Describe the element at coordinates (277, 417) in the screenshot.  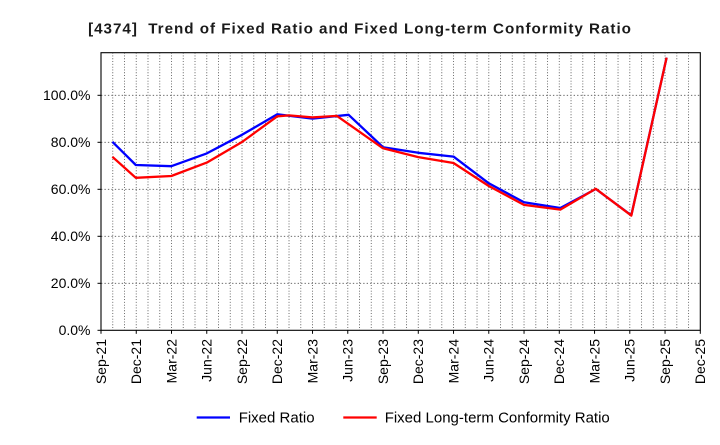
I see `svg-text: Fixed Ratio` at that location.